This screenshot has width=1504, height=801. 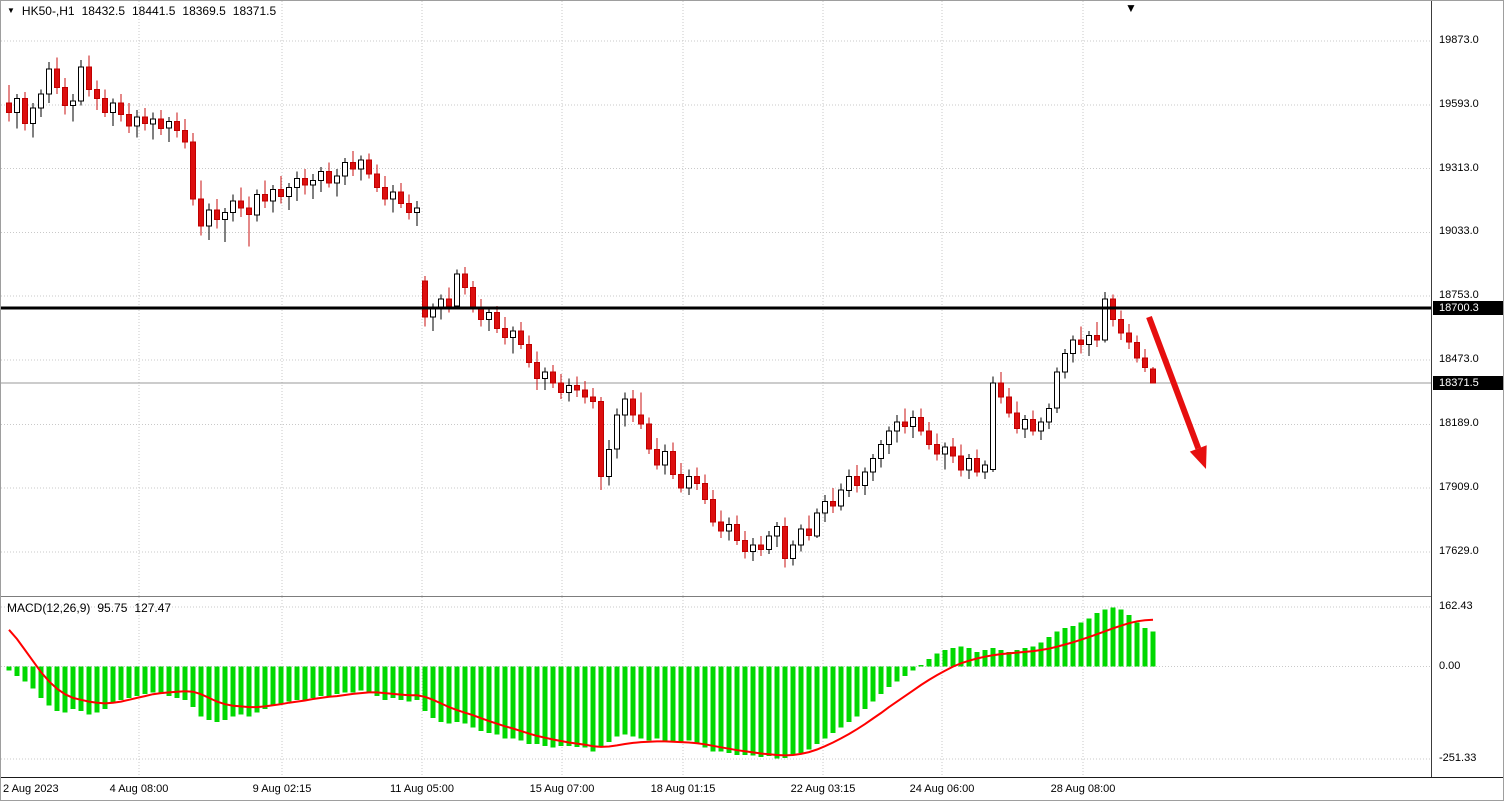 I want to click on time-axis-label: 4 Aug 08:00, so click(x=139, y=789).